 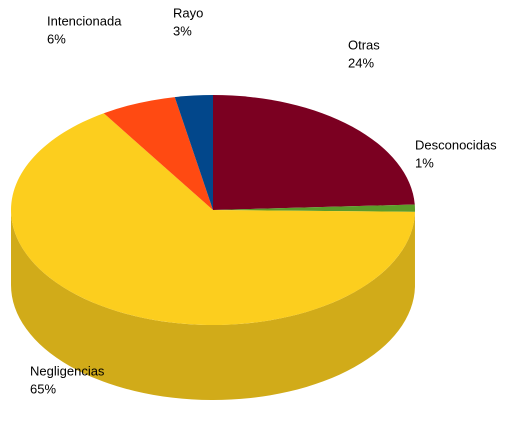 I want to click on slice-label: Rayo, so click(x=188, y=13).